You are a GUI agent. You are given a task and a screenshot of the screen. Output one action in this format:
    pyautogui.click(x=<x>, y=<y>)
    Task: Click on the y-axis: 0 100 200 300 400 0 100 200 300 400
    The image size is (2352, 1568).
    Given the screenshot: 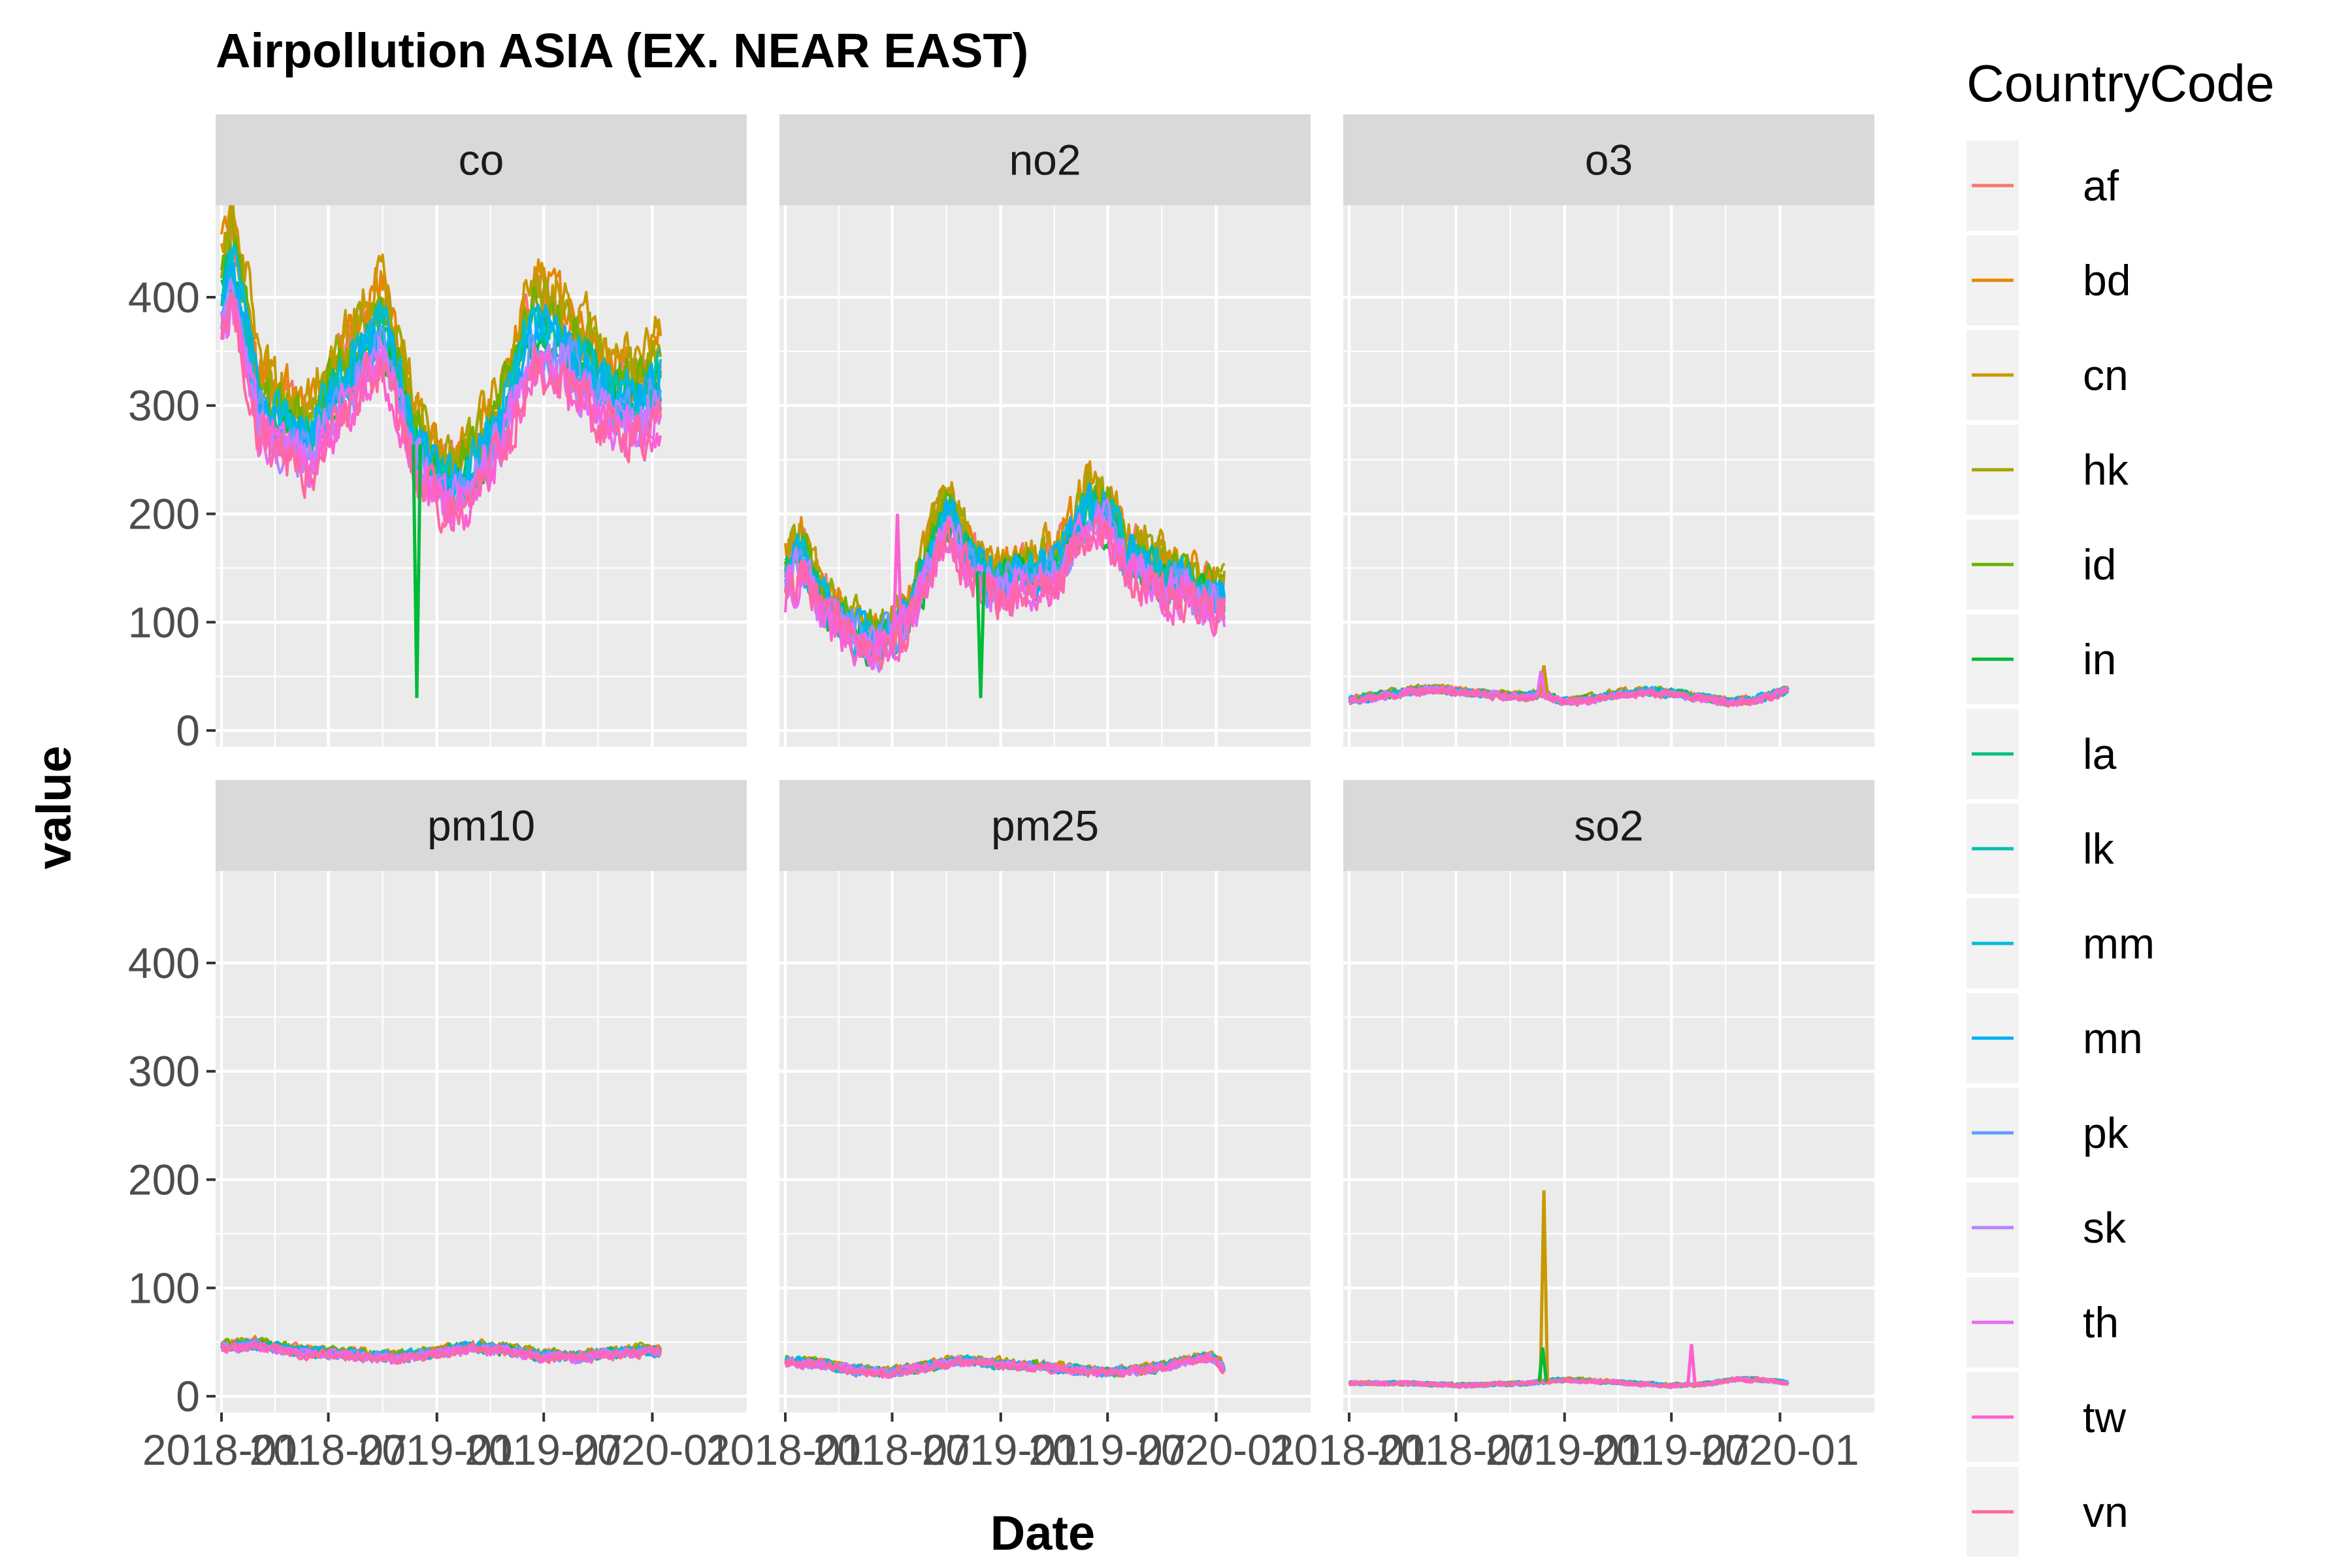 What is the action you would take?
    pyautogui.click(x=172, y=846)
    